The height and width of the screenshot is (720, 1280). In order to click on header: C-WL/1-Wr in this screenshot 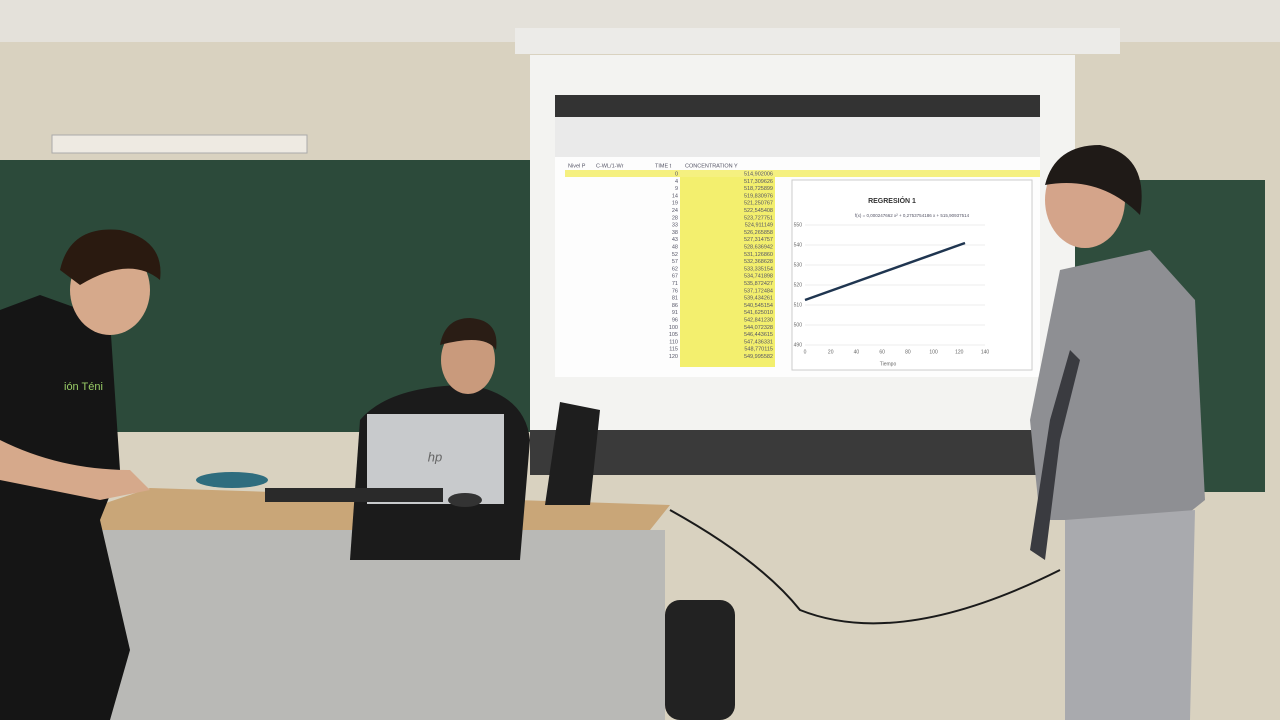, I will do `click(610, 166)`.